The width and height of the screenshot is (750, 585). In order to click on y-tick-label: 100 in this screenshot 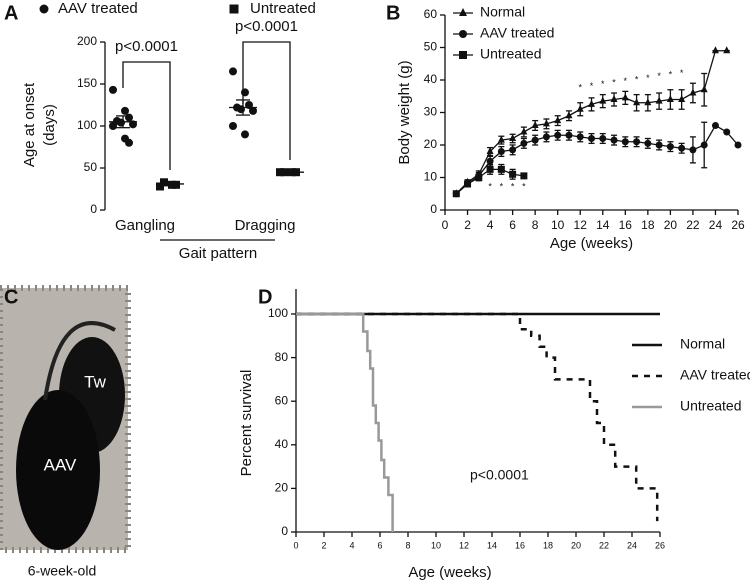, I will do `click(278, 313)`.